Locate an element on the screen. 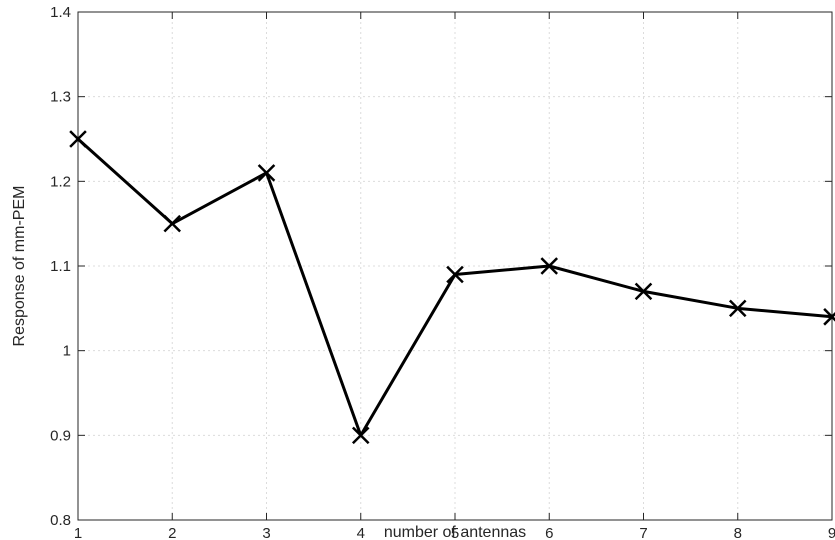  y-tick-label: 1.4 is located at coordinates (60, 12).